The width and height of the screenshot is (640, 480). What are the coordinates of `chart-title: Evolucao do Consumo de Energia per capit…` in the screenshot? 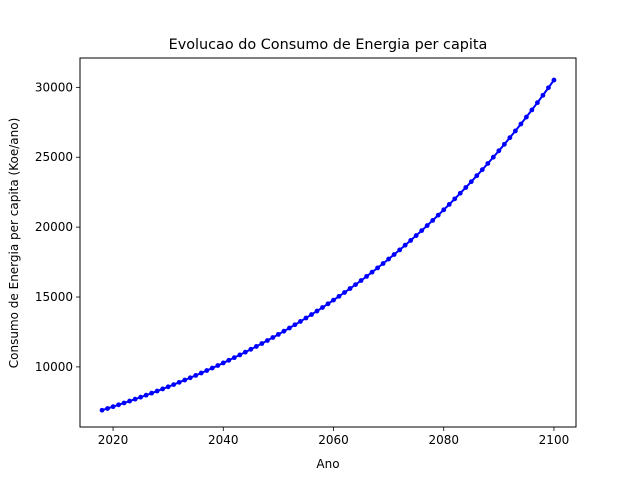 It's located at (328, 45).